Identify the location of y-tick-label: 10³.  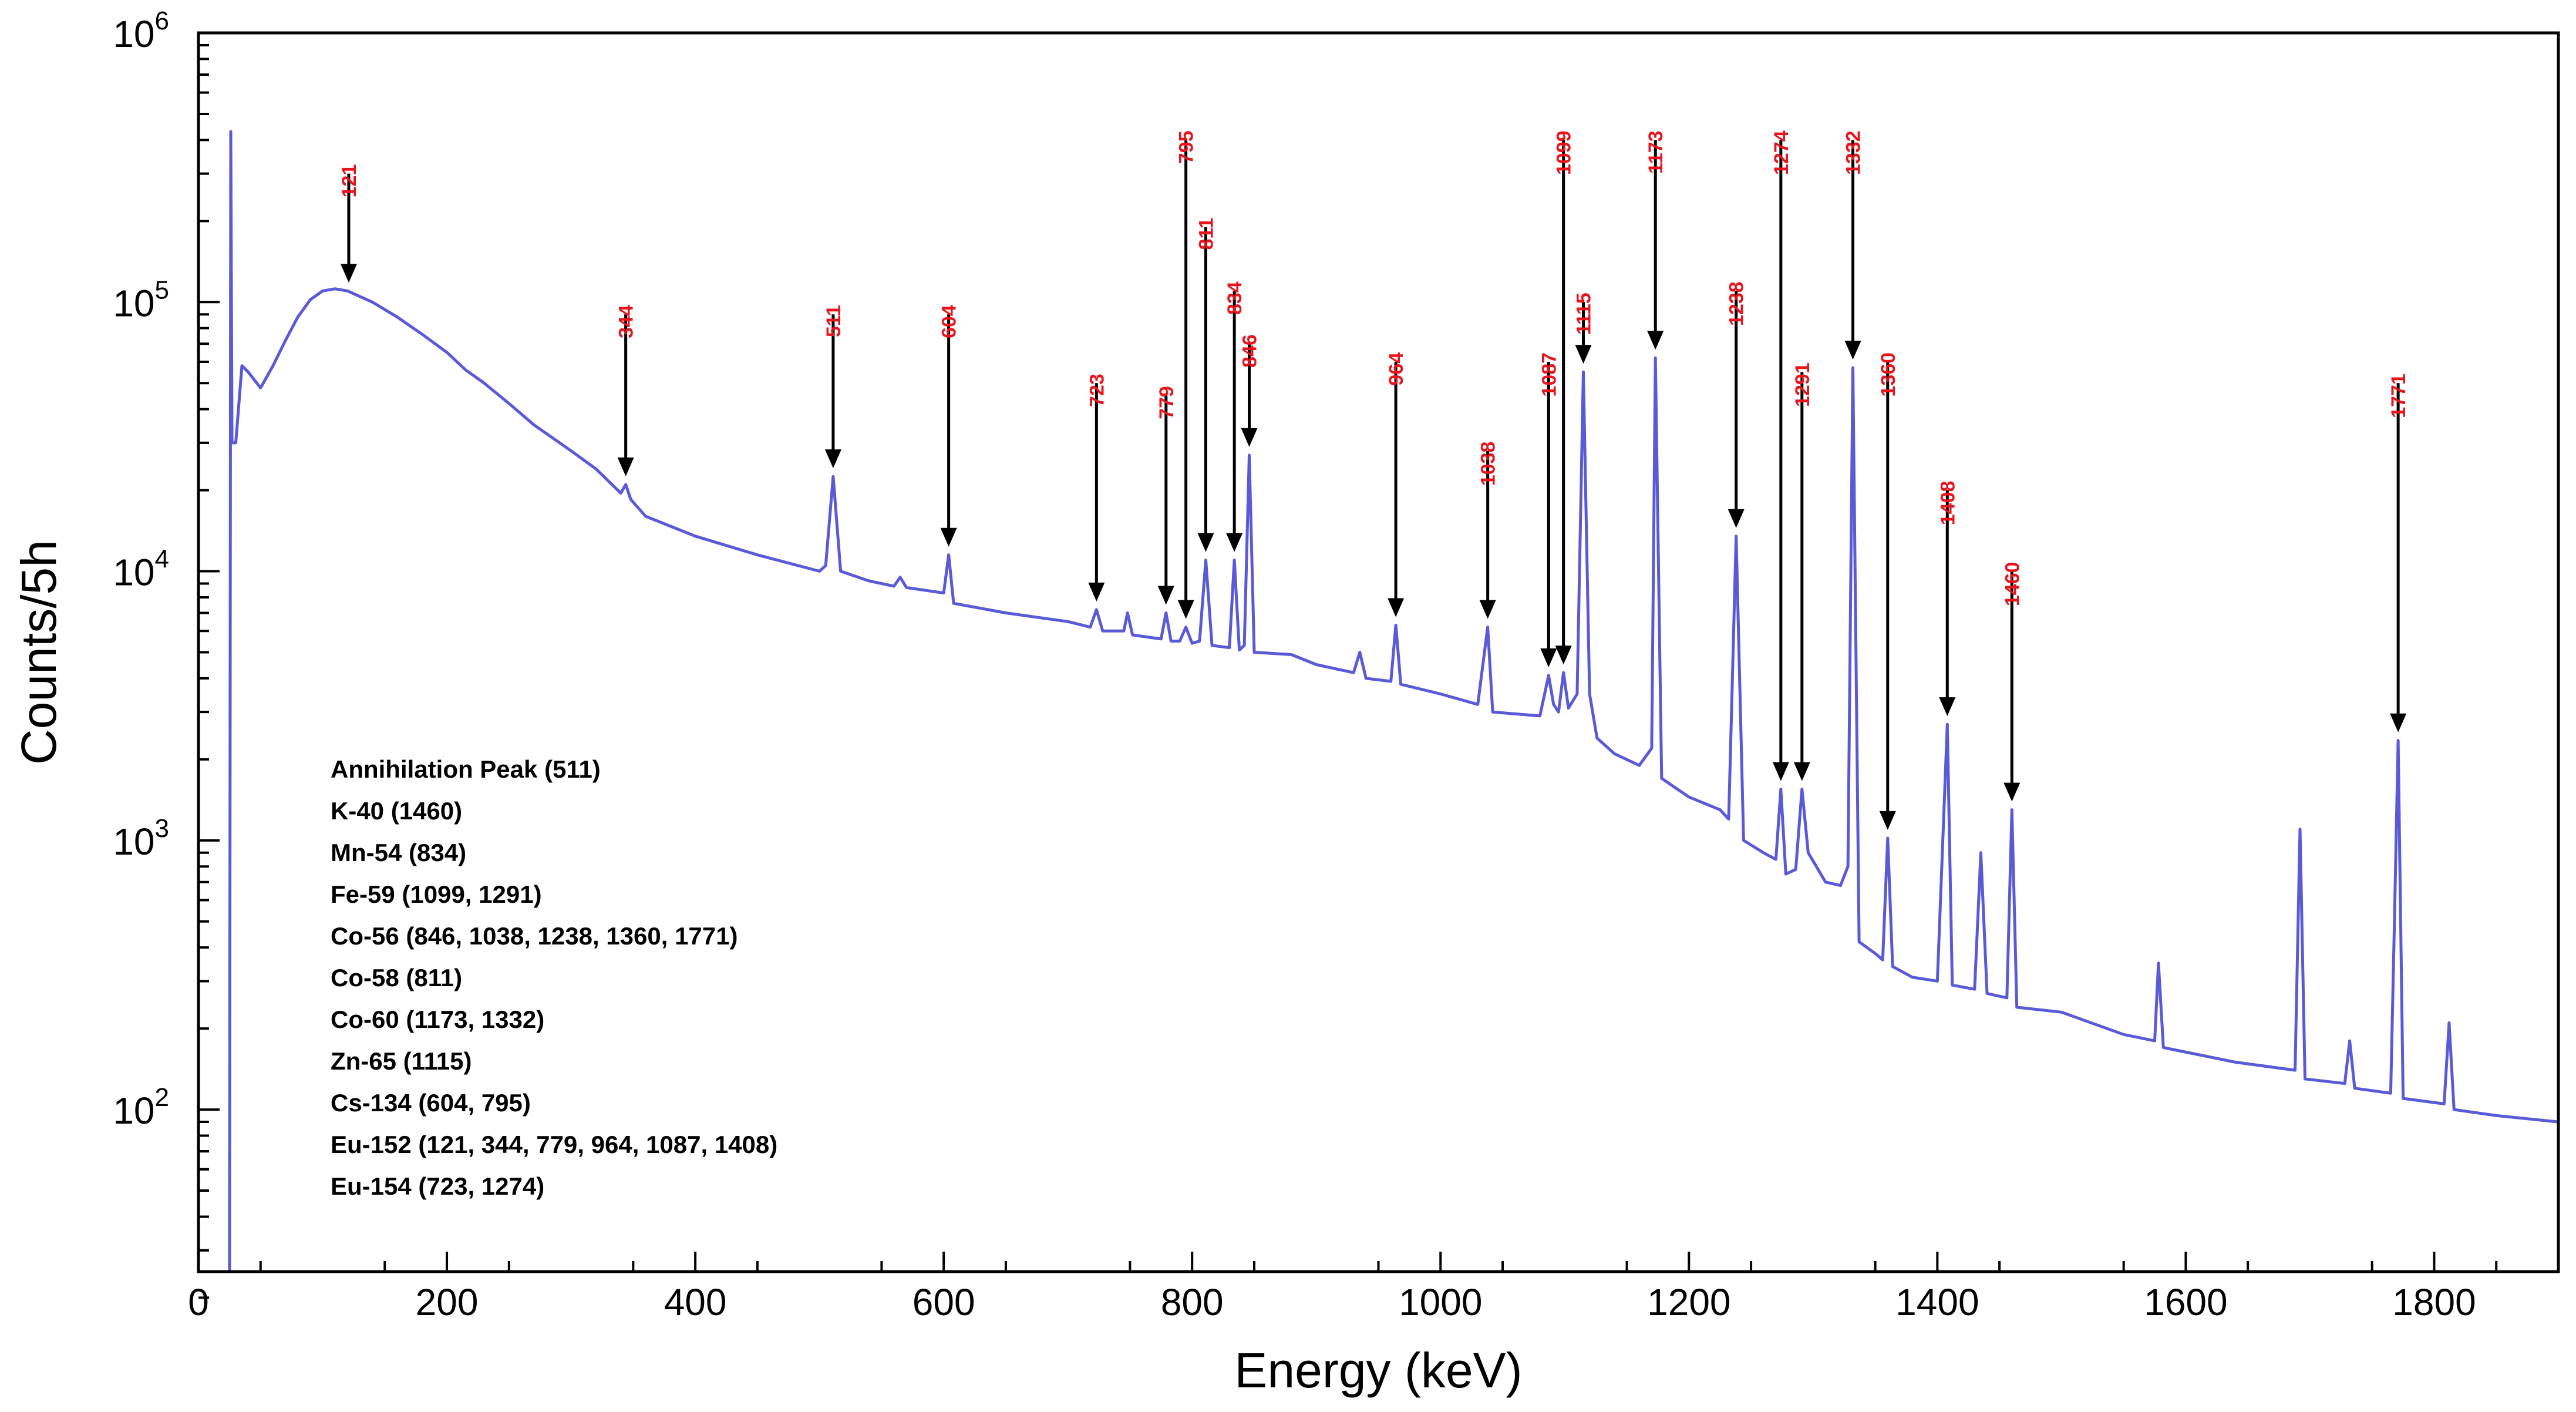
(141, 839).